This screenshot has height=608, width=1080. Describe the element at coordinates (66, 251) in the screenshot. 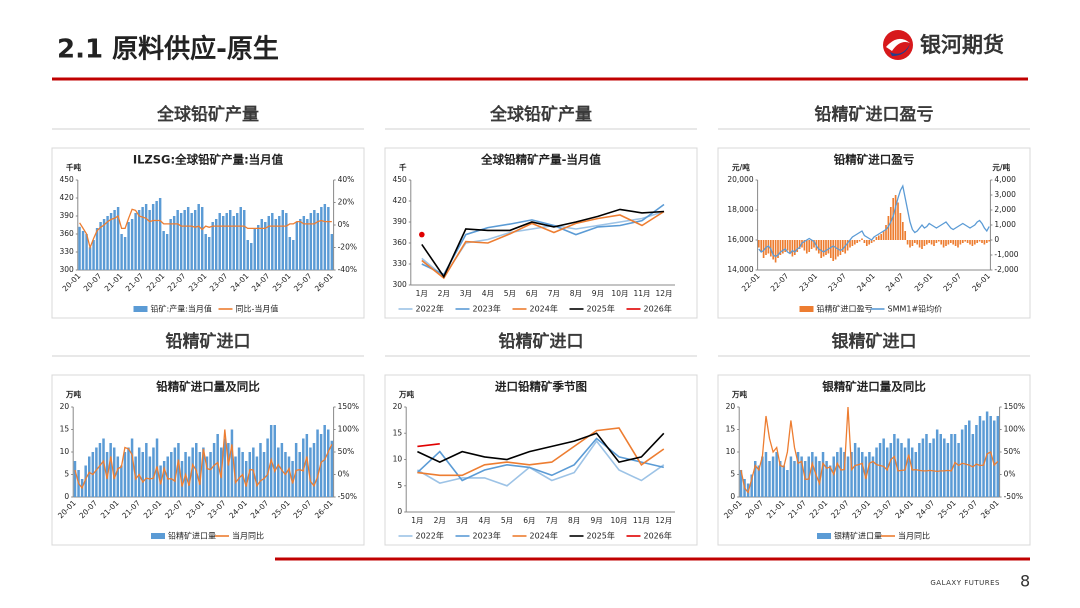

I see `y-tick-label: 330` at that location.